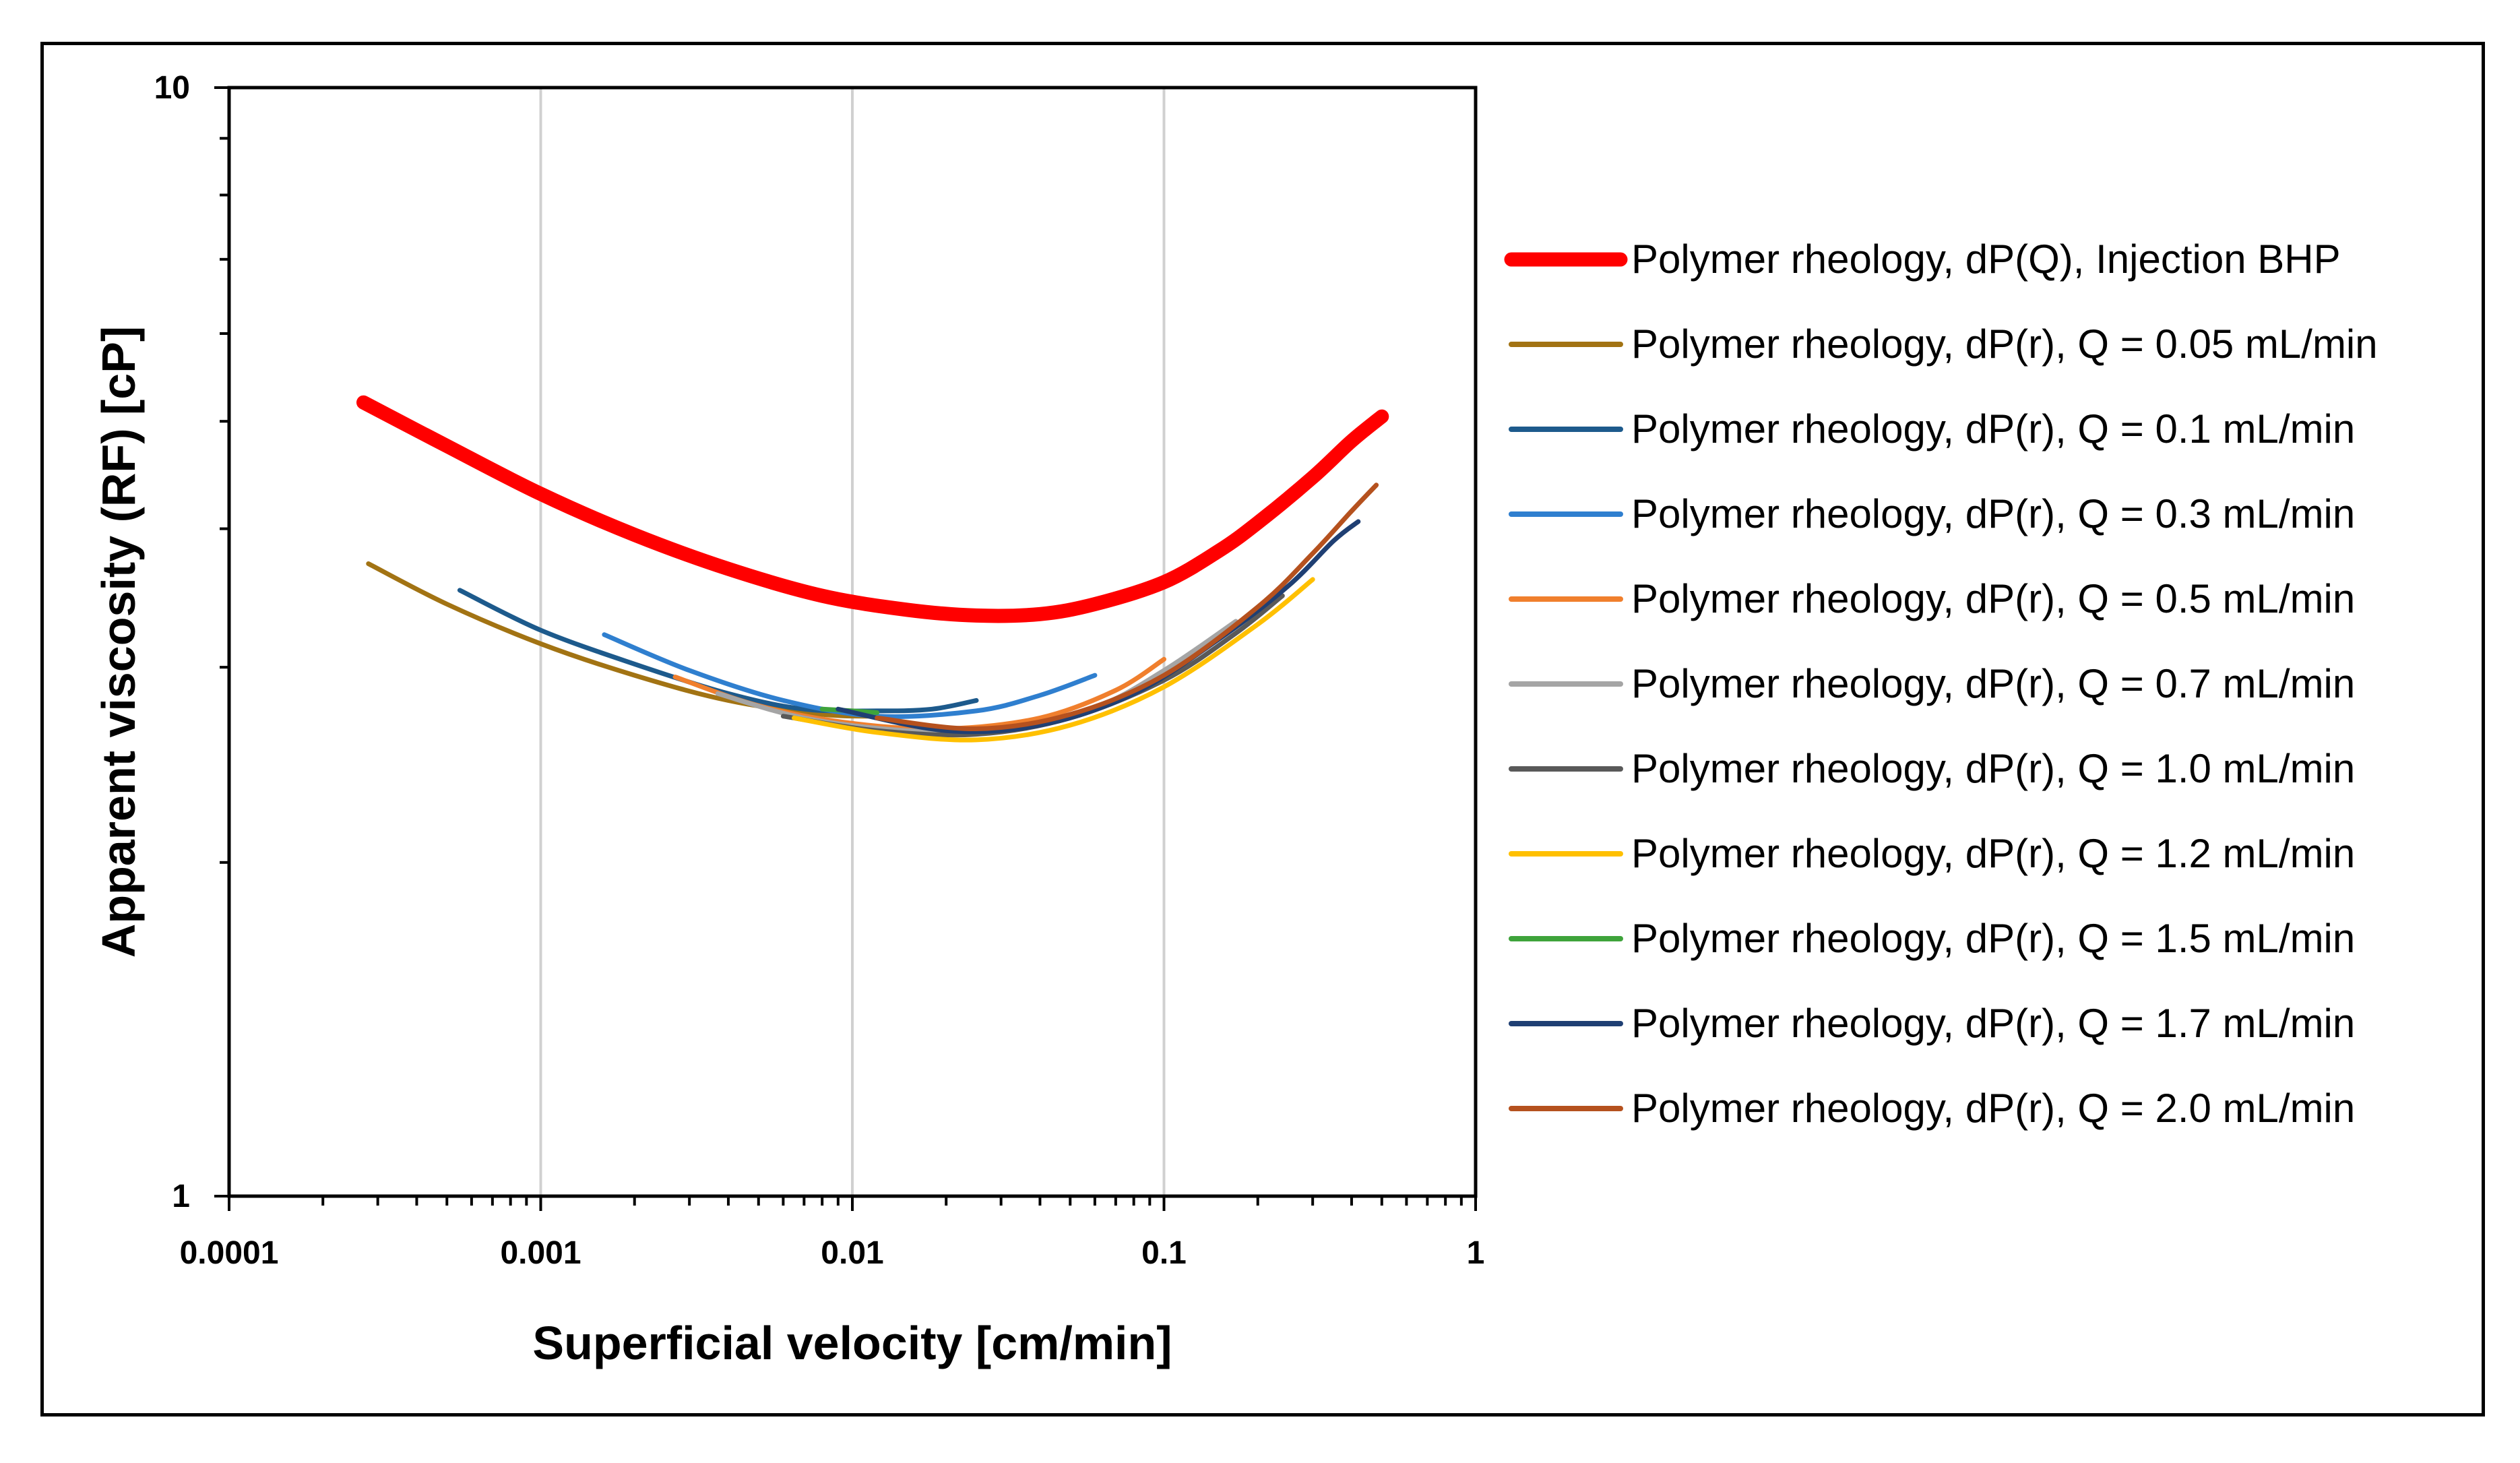 The image size is (2520, 1463). What do you see at coordinates (1993, 429) in the screenshot?
I see `legend-label: Polymer rheology, dP(r), Q = 0.1 mL/min` at bounding box center [1993, 429].